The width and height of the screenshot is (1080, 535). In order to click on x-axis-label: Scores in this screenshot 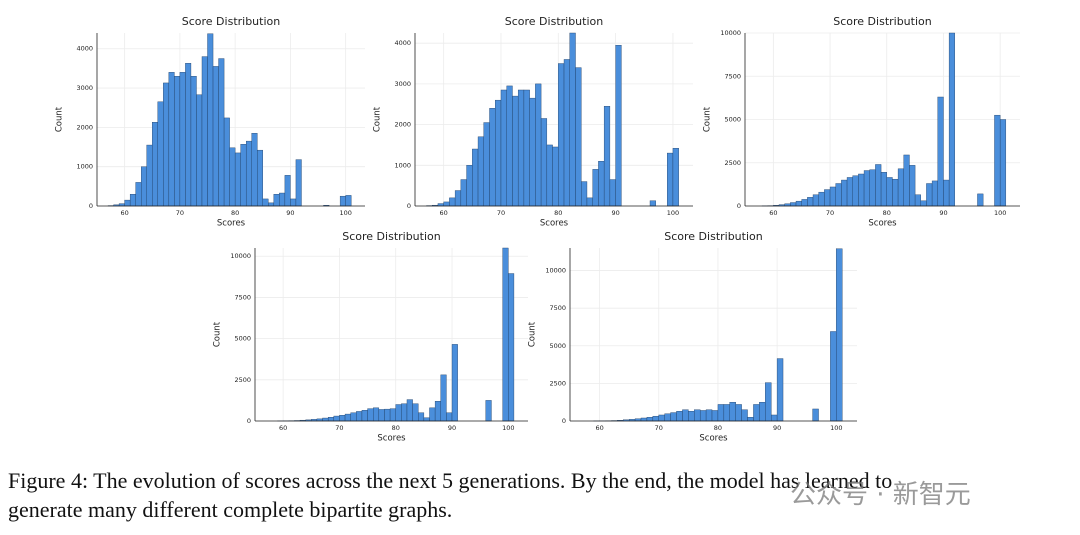, I will do `click(231, 224)`.